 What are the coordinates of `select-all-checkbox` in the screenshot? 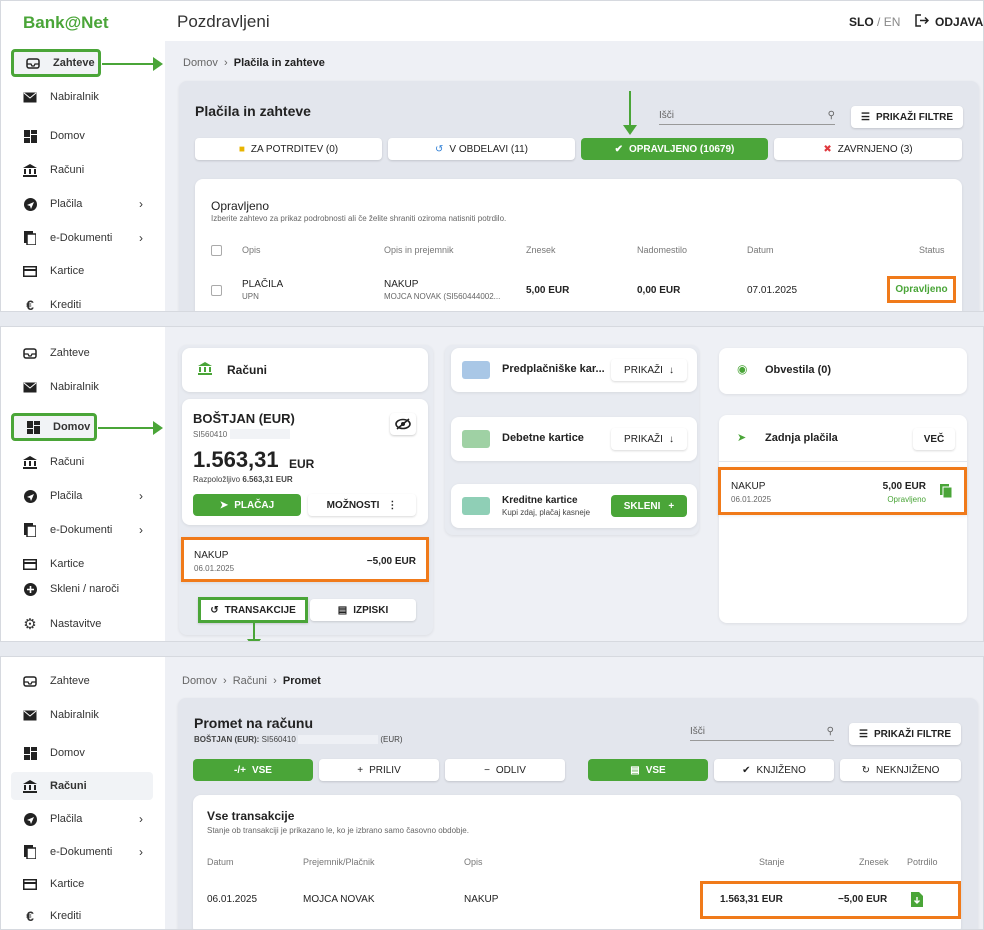 It's located at (216, 250).